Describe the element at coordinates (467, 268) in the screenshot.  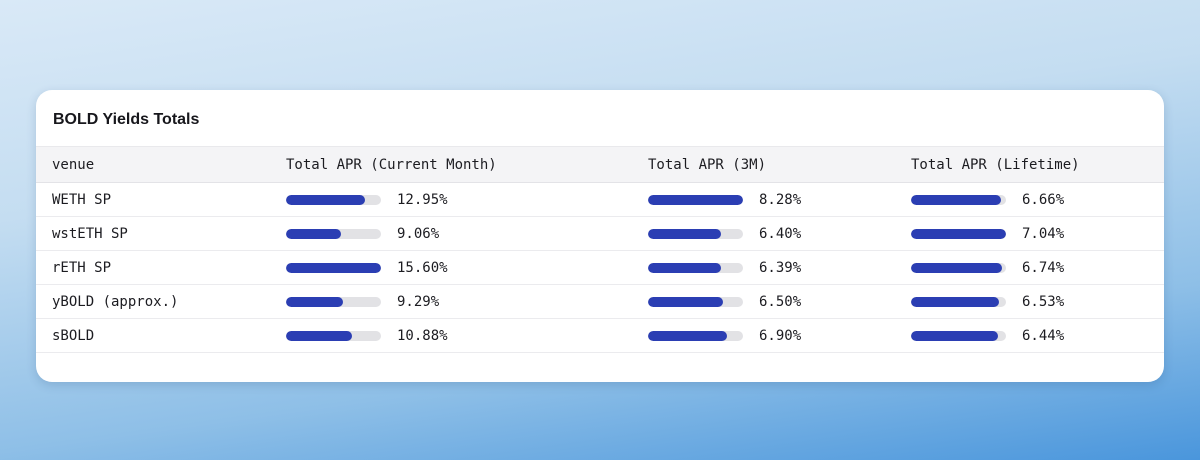
I see `apr-current-month-cell: 15.60%` at that location.